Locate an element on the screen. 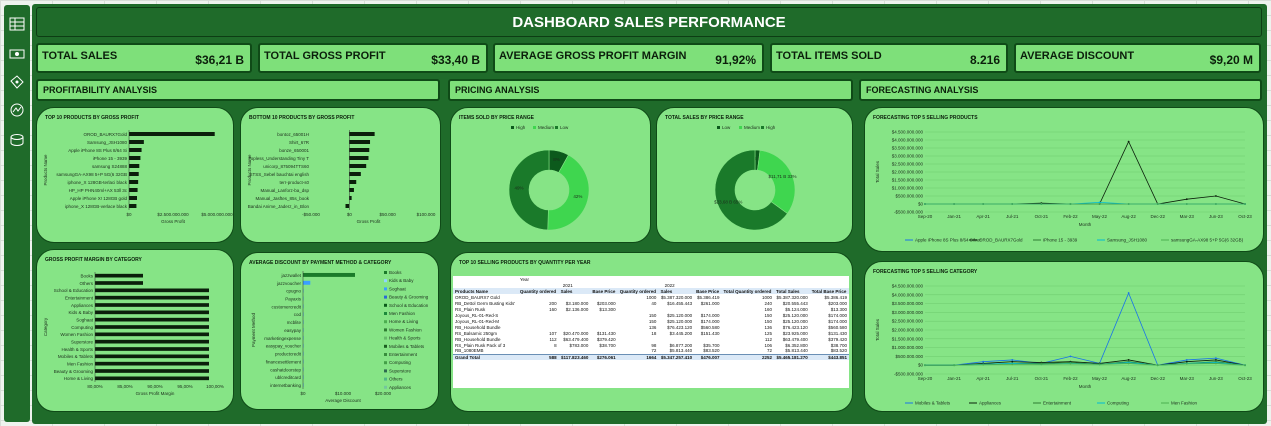 Image resolution: width=1271 pixels, height=426 pixels. tick-label: jazzwallet is located at coordinates (290, 275).